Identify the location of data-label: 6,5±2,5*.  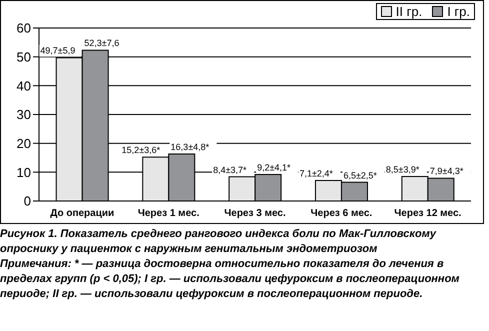
(360, 175).